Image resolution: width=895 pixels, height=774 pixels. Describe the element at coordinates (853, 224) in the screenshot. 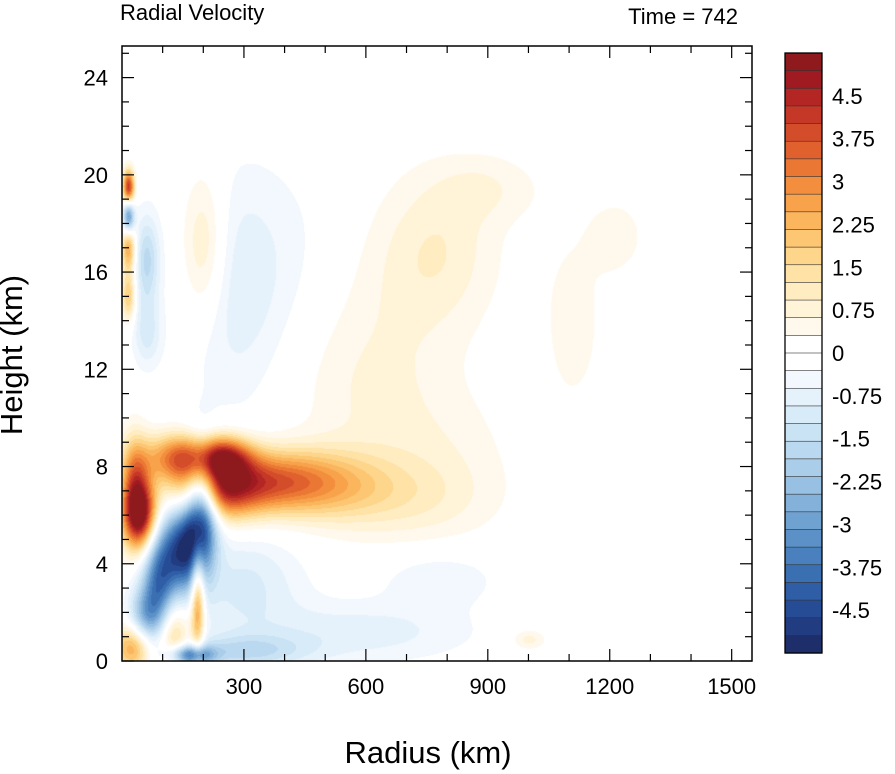

I see `colorbar-tick-label: 2.25` at that location.